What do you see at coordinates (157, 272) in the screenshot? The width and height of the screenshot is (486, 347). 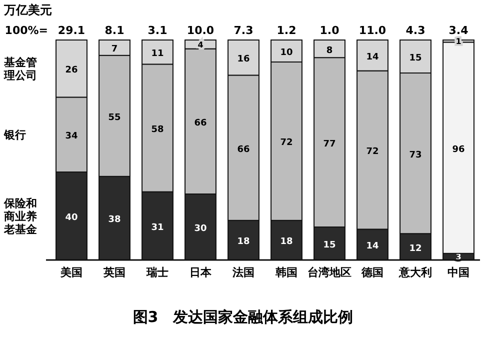 I see `x-tick-label: 瑞士` at bounding box center [157, 272].